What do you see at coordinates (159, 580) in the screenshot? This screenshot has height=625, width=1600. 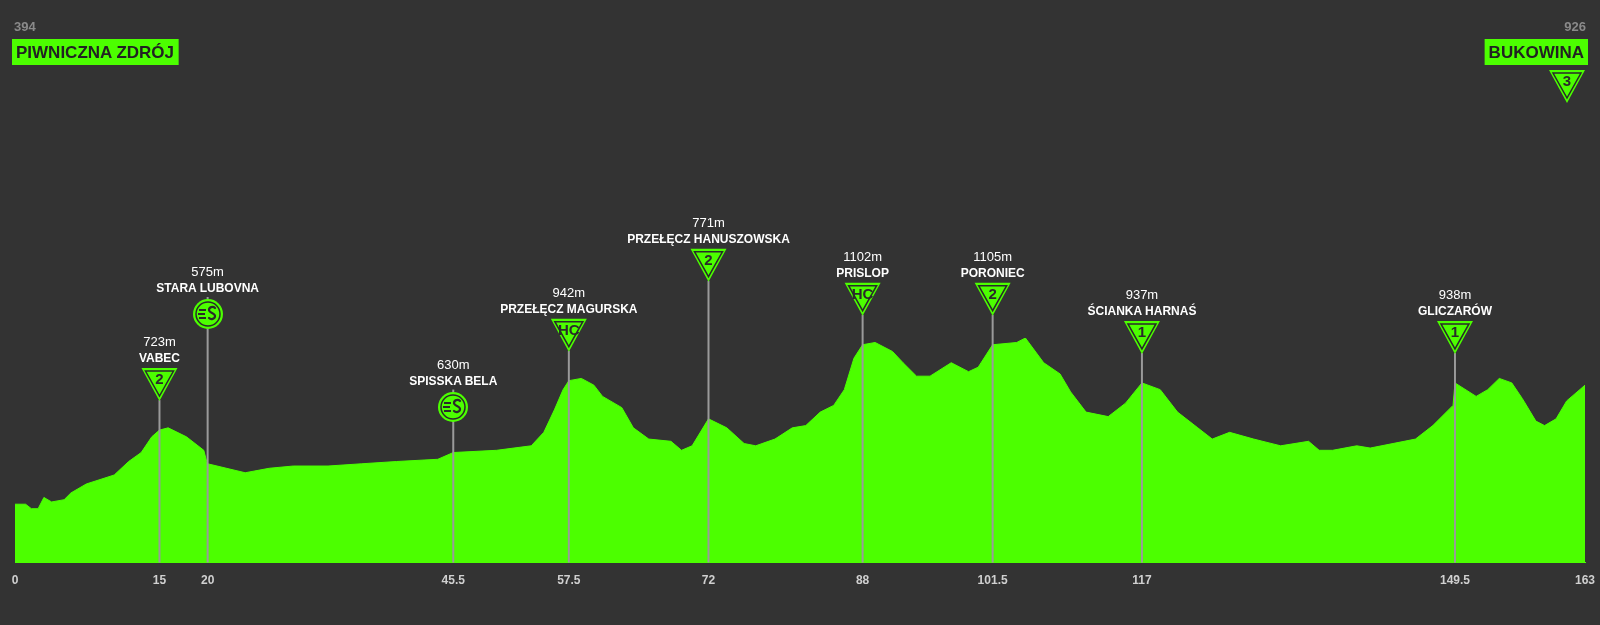 I see `x-tick-label: 15` at bounding box center [159, 580].